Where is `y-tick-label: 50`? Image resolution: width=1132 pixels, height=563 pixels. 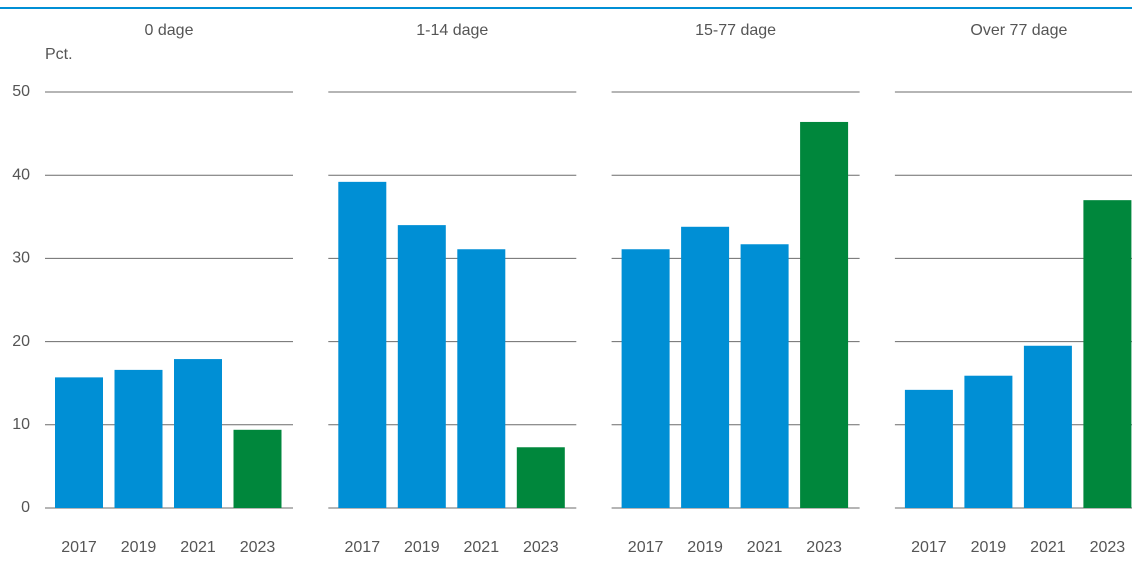
y-tick-label: 50 is located at coordinates (21, 91).